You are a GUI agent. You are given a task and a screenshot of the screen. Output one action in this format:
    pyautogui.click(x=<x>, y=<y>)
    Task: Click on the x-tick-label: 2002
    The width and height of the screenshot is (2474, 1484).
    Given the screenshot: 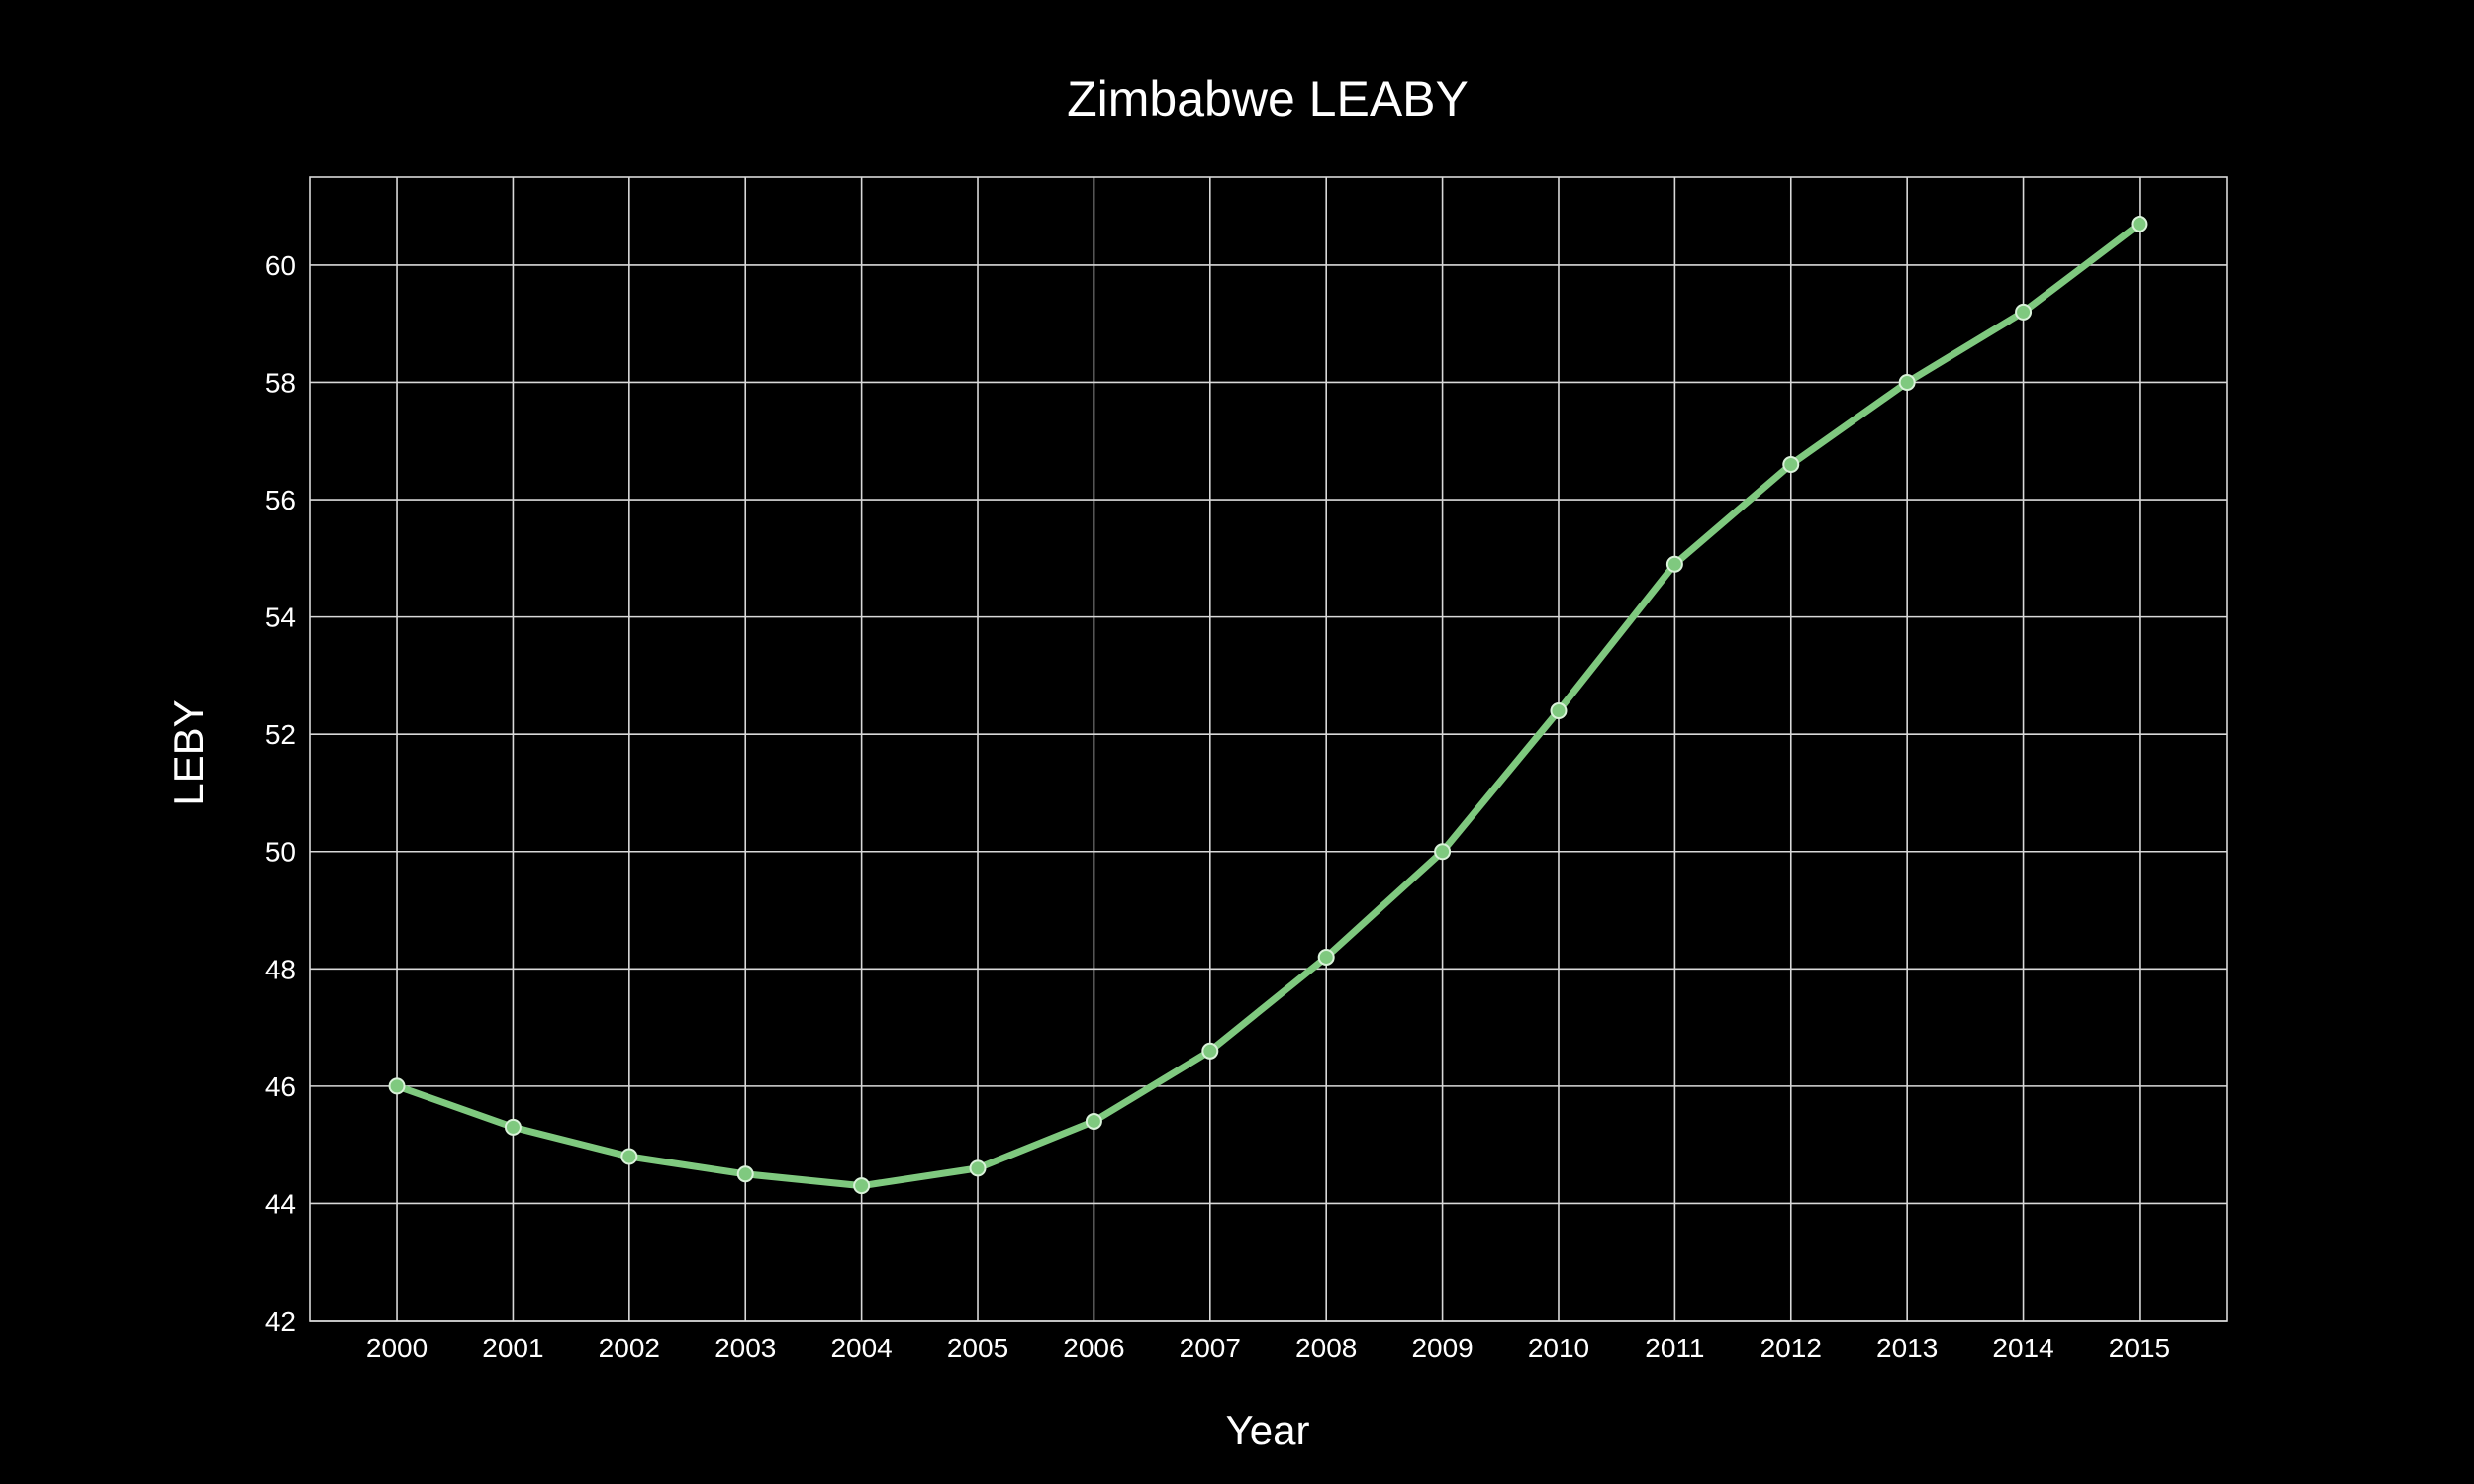 What is the action you would take?
    pyautogui.click(x=629, y=1348)
    